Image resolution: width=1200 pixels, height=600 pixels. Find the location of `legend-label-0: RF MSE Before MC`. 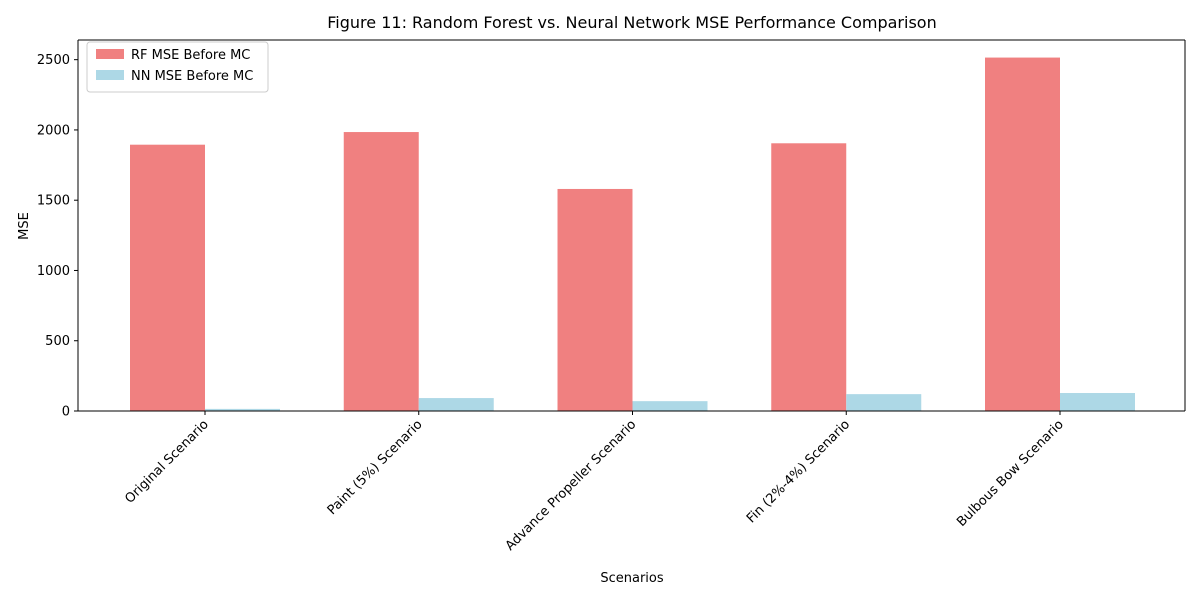

legend-label-0: RF MSE Before MC is located at coordinates (190, 55).